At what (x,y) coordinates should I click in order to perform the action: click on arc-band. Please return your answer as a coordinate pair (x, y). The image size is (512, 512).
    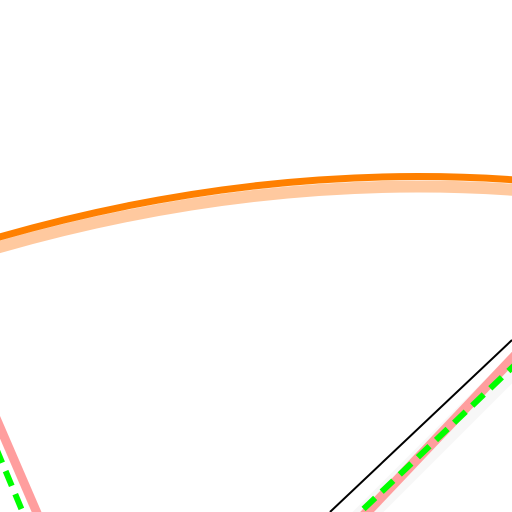
    Looking at the image, I should click on (256, 217).